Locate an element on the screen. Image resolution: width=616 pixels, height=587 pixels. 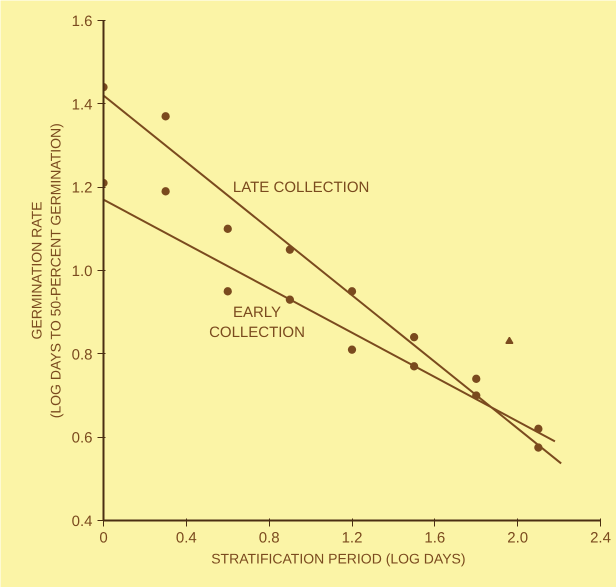
y-tick-label: 1.6 is located at coordinates (82, 21).